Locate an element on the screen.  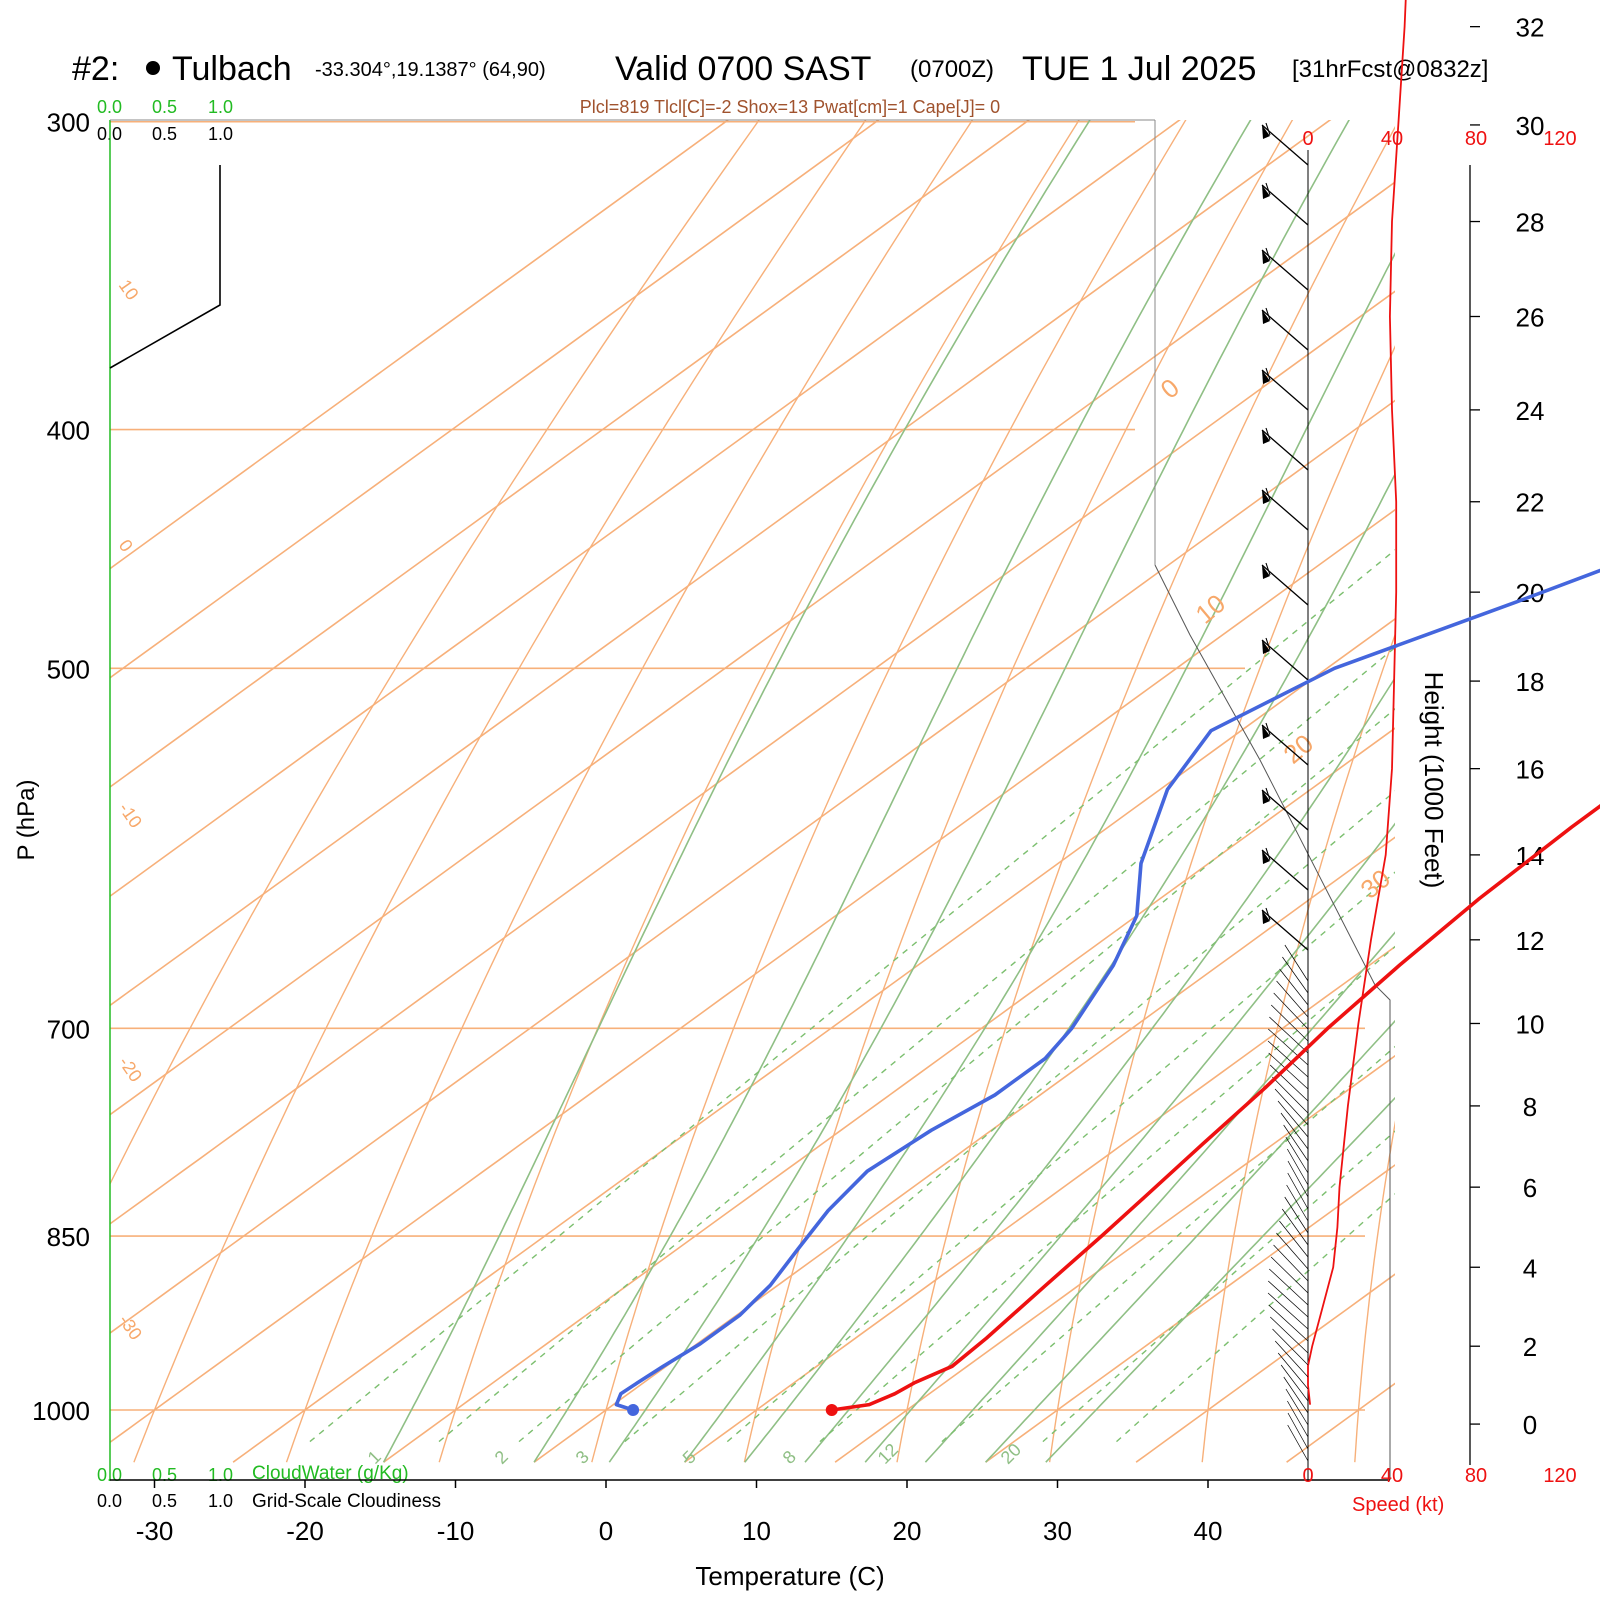
speed-tick-label: 120 is located at coordinates (1559, 1476).